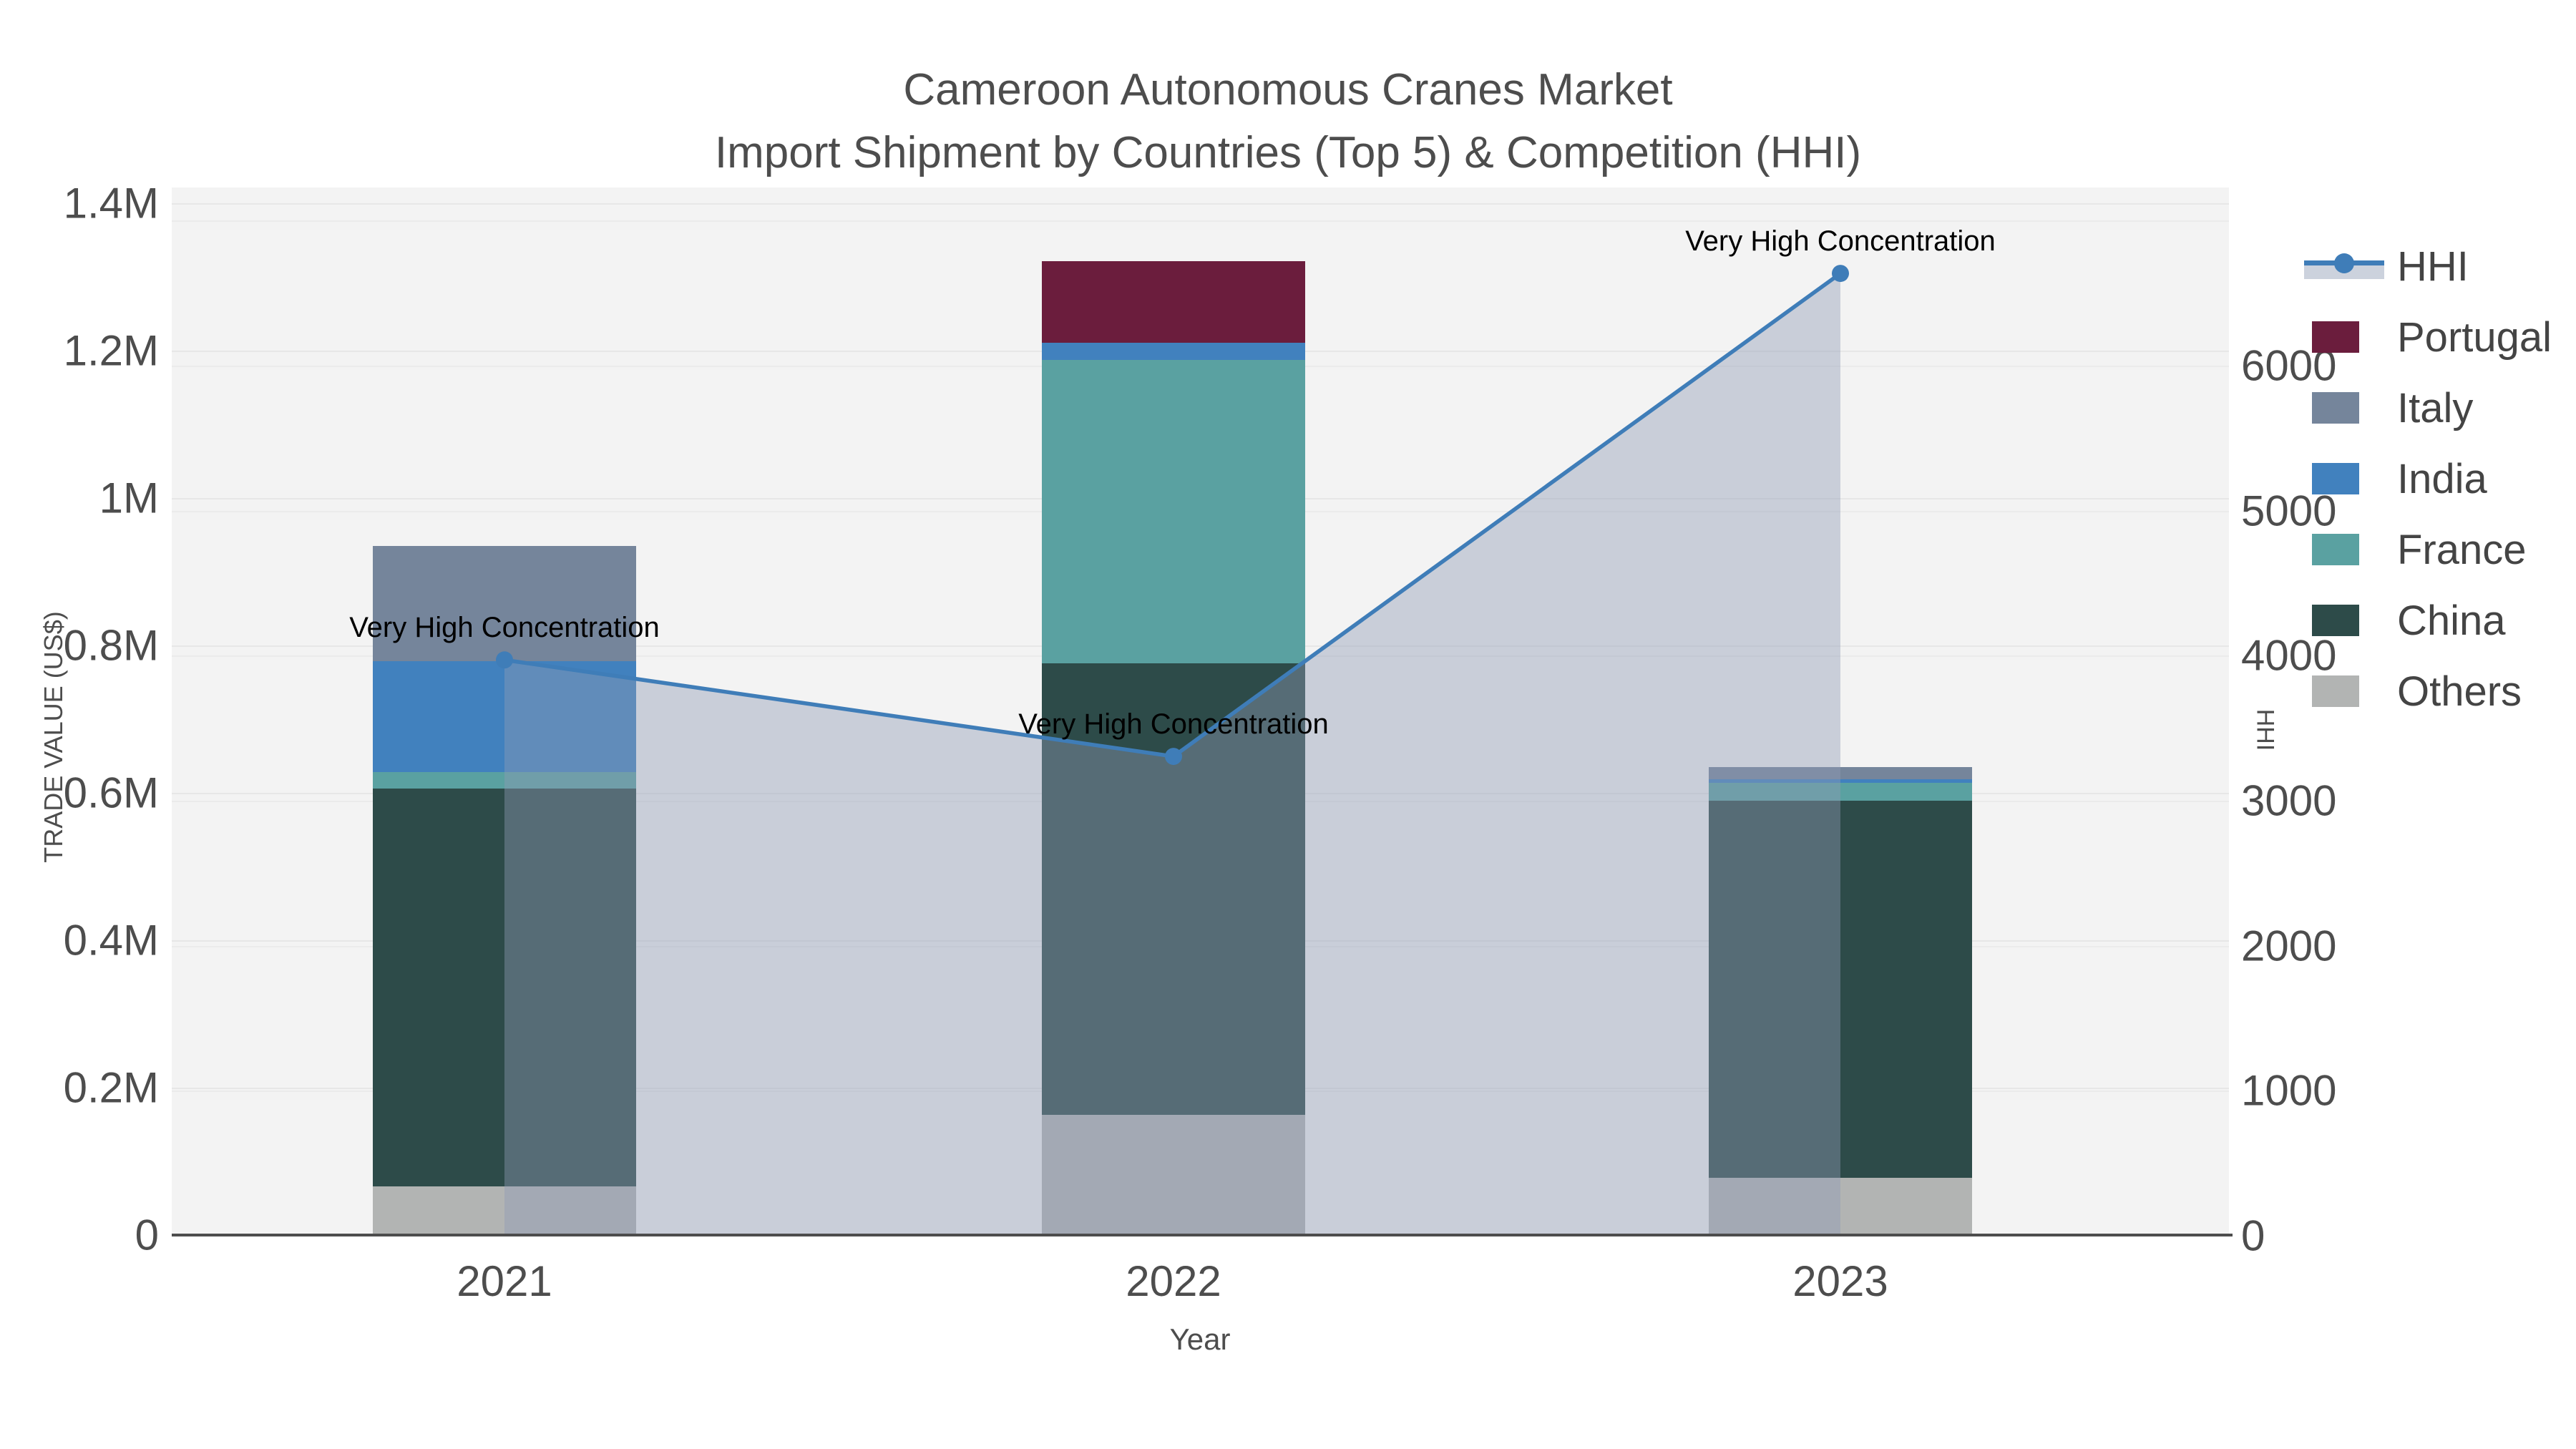 This screenshot has width=2576, height=1449. I want to click on legend-item-portugal: Portugal, so click(2438, 337).